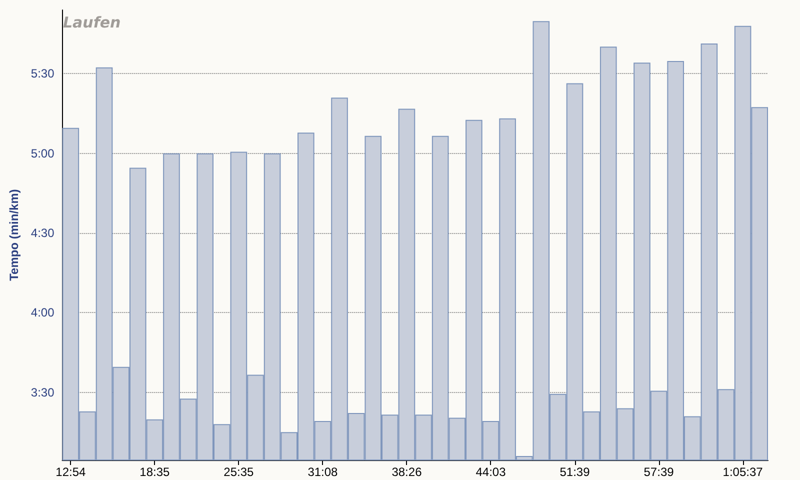 The height and width of the screenshot is (480, 800). What do you see at coordinates (42, 392) in the screenshot?
I see `y-tick-label: 3:30` at bounding box center [42, 392].